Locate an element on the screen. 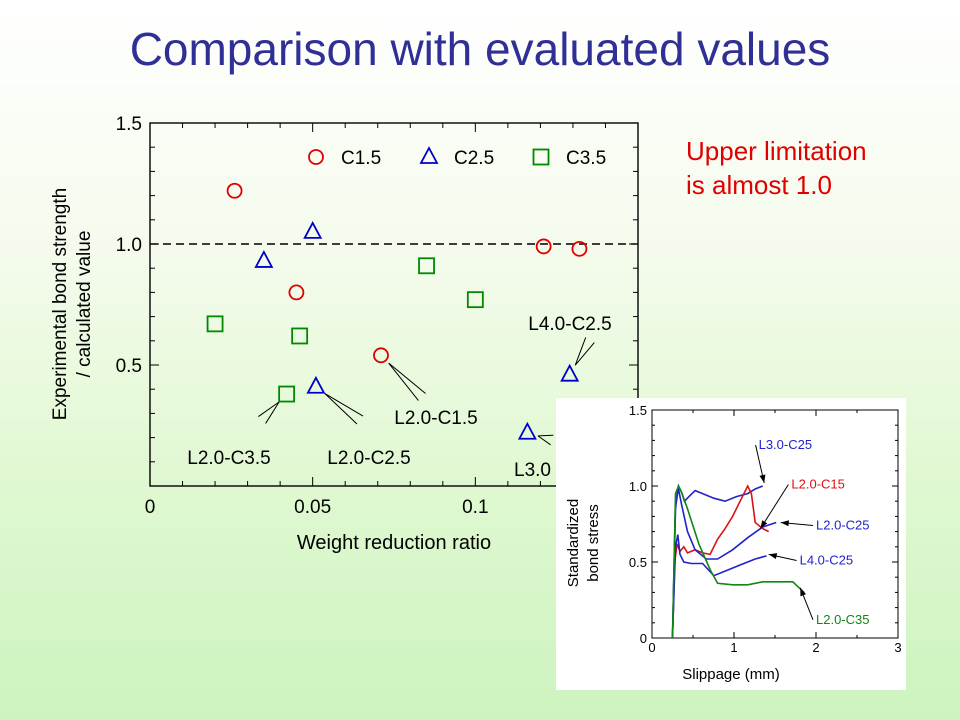 This screenshot has width=960, height=720. x-tick-label: 0.1 is located at coordinates (475, 507).